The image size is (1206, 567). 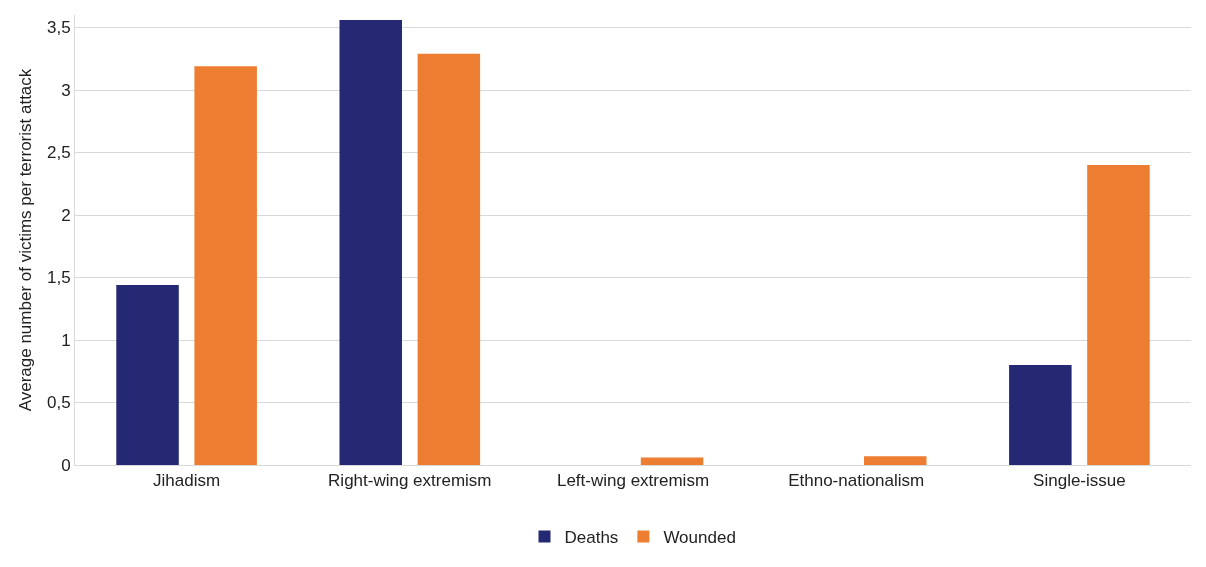 I want to click on x-tick-label: Right-wing extremism, so click(x=410, y=481).